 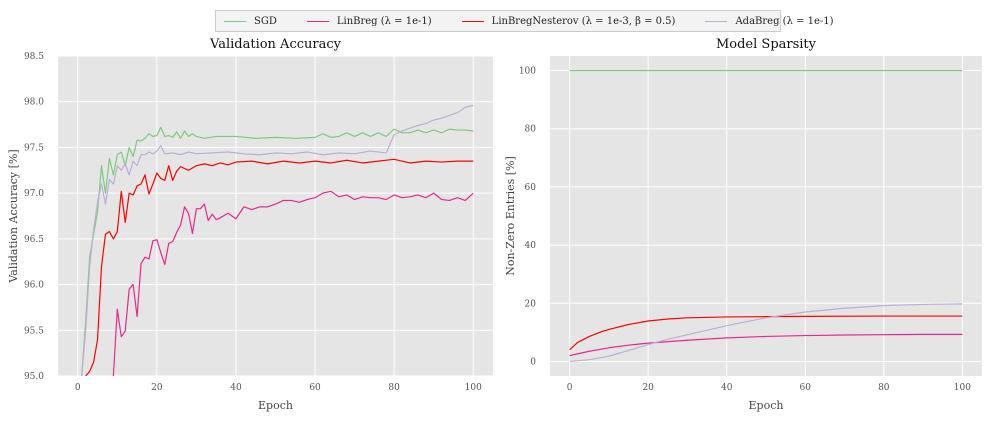 I want to click on legend-item: LinBregNesterov (λ = 1e-3, β = 0.5), so click(x=568, y=21).